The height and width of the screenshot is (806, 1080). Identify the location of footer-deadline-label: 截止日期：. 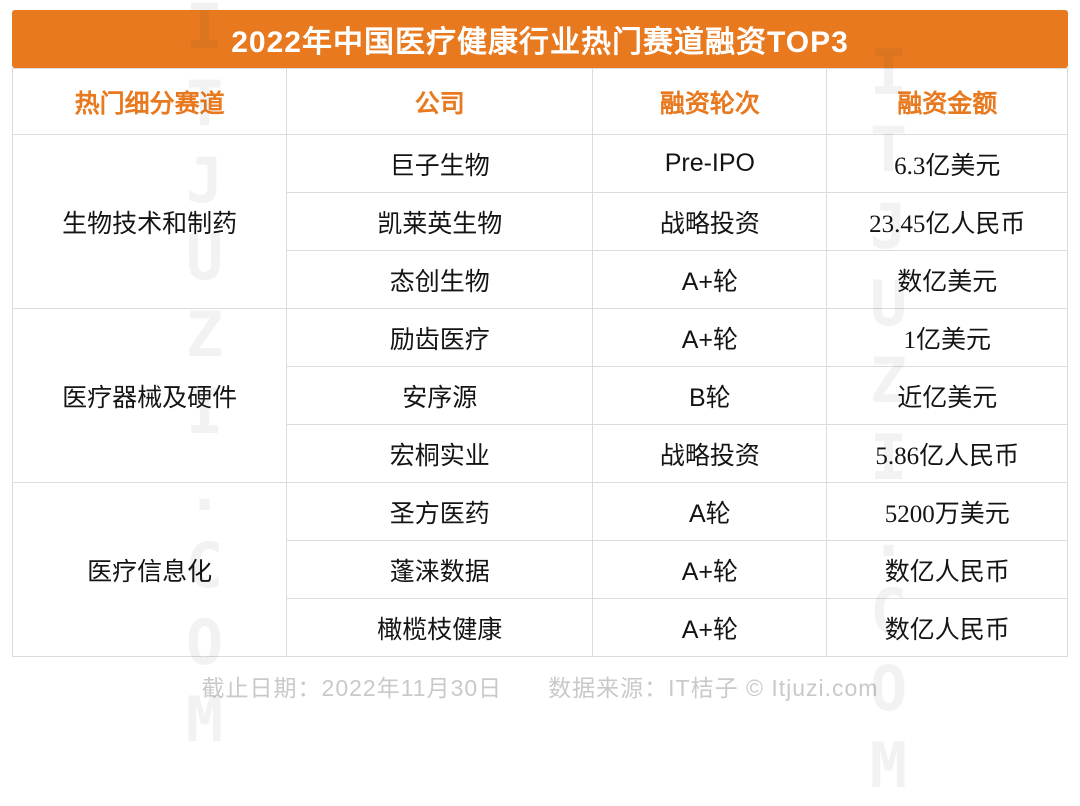
(261, 688).